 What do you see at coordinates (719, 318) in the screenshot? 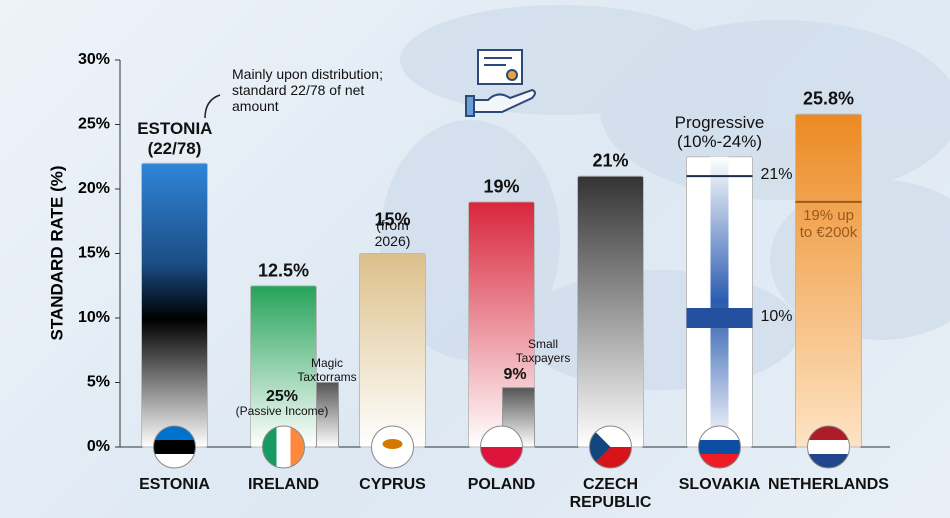
I see `marker-band` at bounding box center [719, 318].